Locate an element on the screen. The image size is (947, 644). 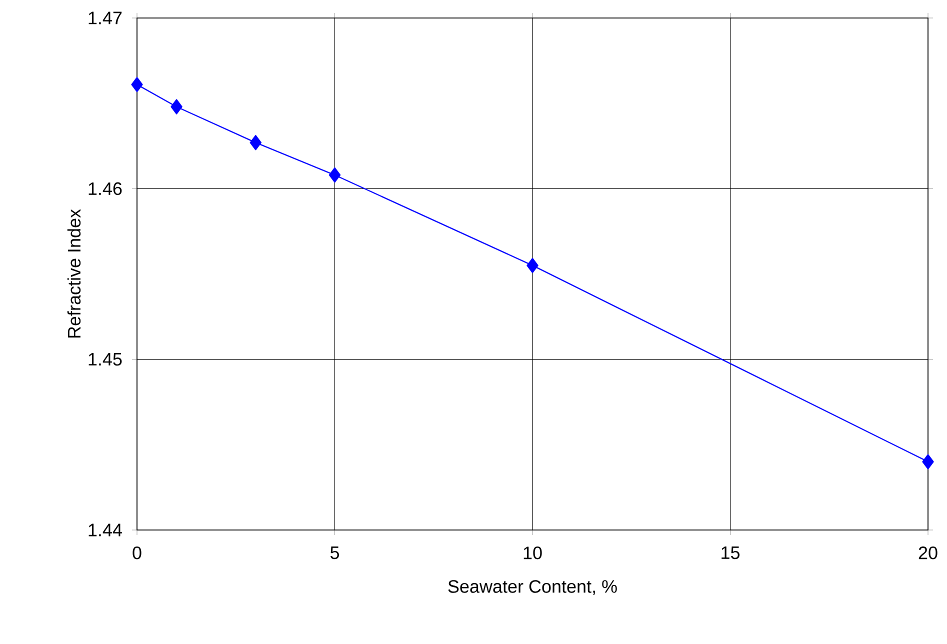
y-axis-title: Refractive Index is located at coordinates (74, 273).